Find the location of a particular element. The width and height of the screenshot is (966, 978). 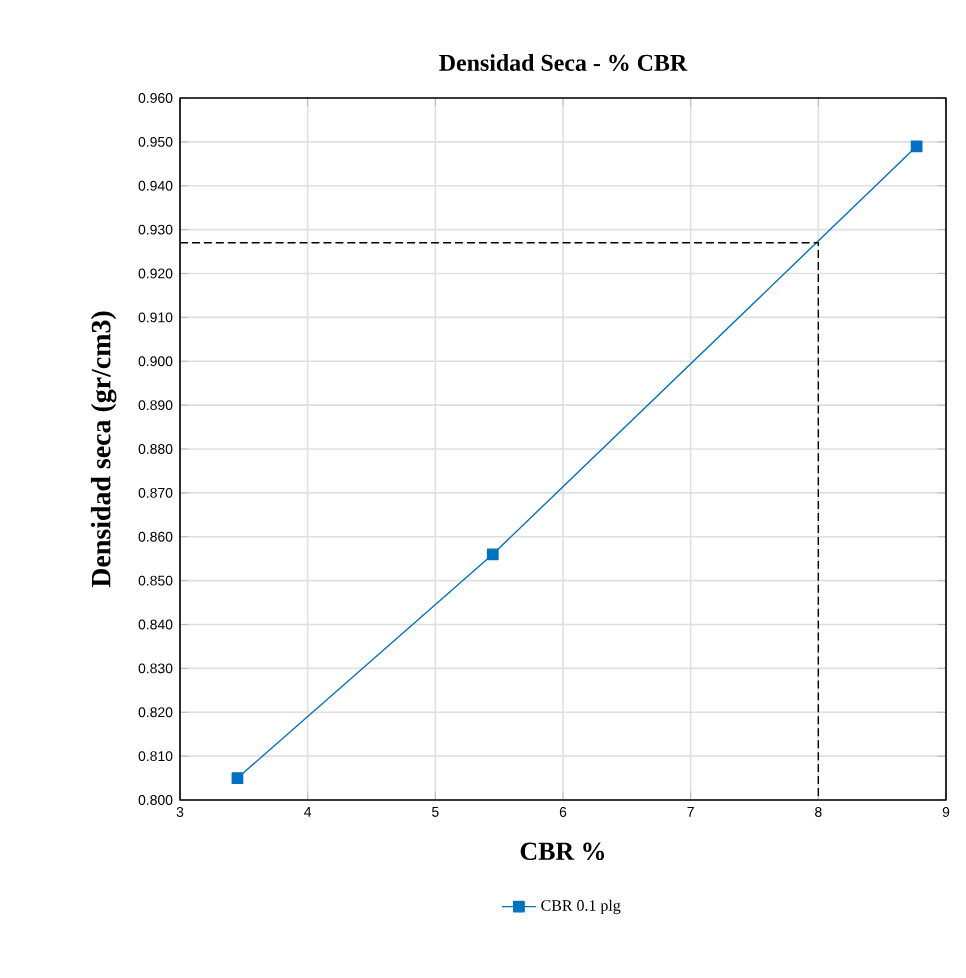

x-axis-title: CBR % is located at coordinates (562, 851).